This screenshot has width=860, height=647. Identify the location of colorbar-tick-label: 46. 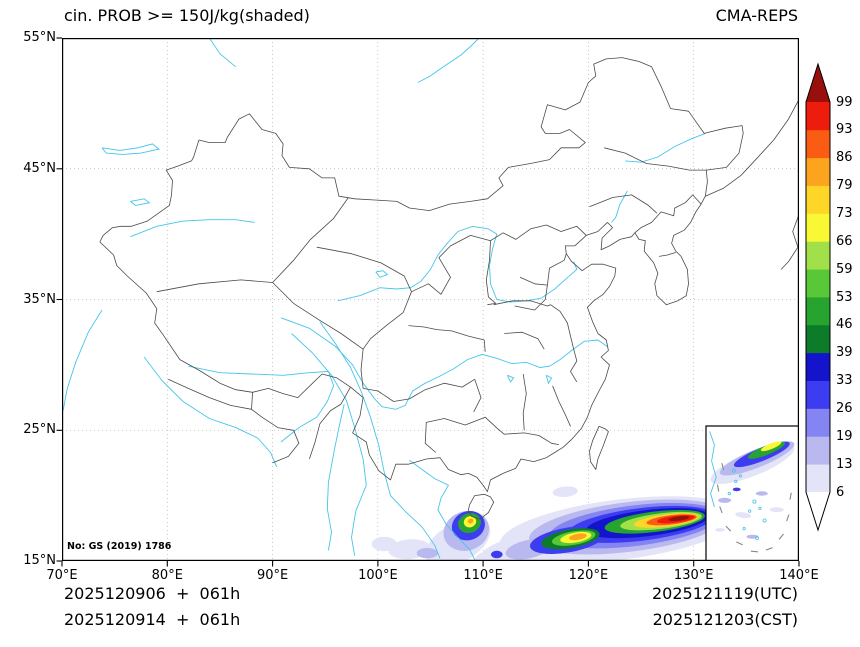
(844, 325).